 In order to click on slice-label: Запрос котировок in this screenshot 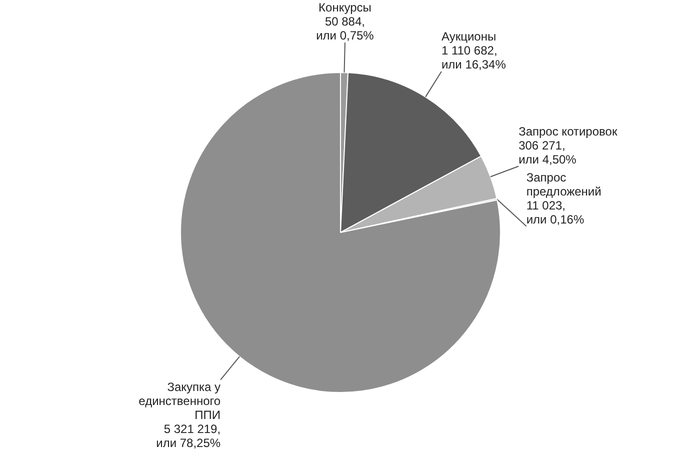, I will do `click(568, 131)`.